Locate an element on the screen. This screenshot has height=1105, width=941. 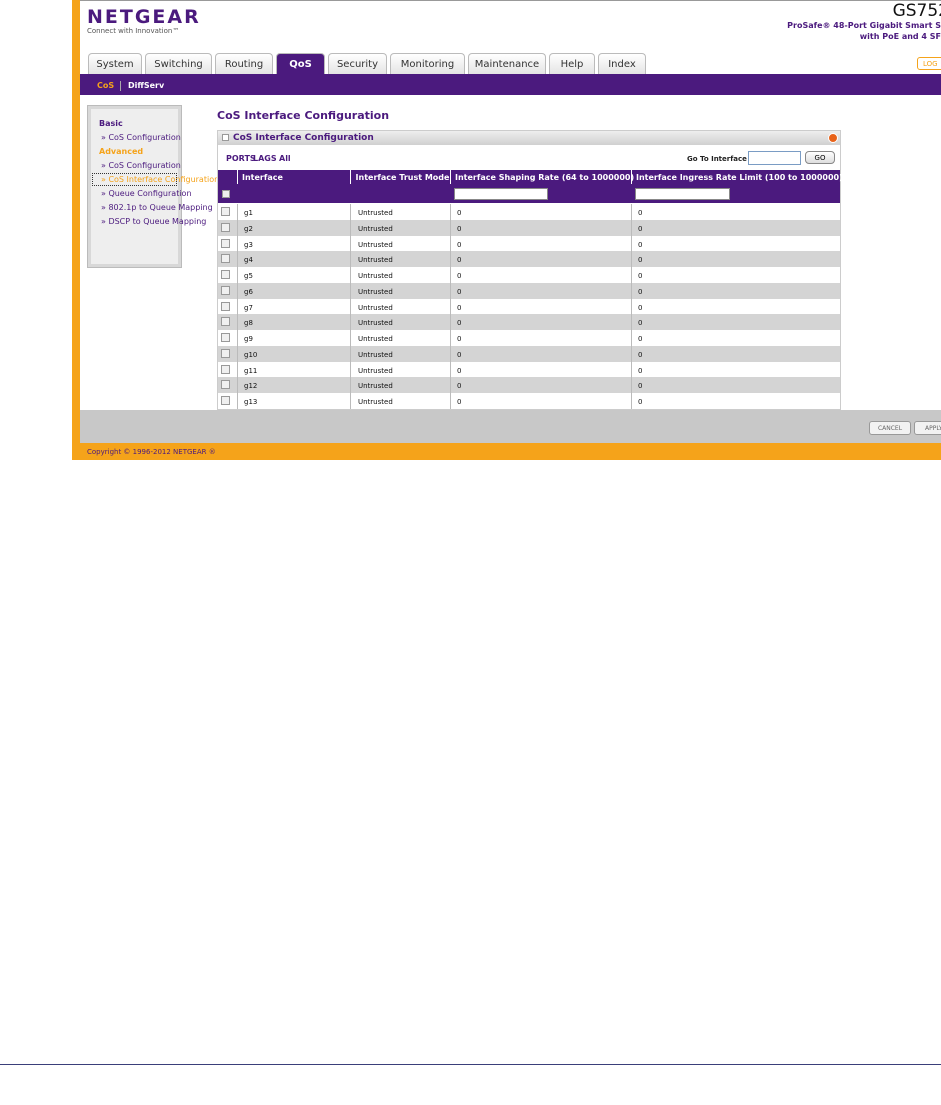
help-icon is located at coordinates (833, 138).